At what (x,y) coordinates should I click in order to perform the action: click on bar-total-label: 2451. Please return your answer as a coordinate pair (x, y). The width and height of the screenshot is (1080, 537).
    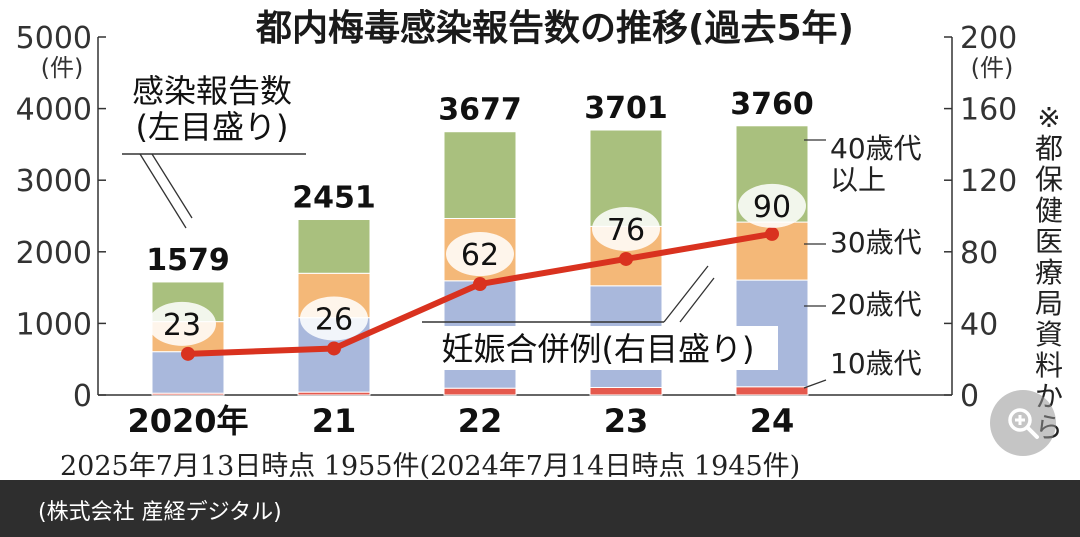
    Looking at the image, I should click on (334, 198).